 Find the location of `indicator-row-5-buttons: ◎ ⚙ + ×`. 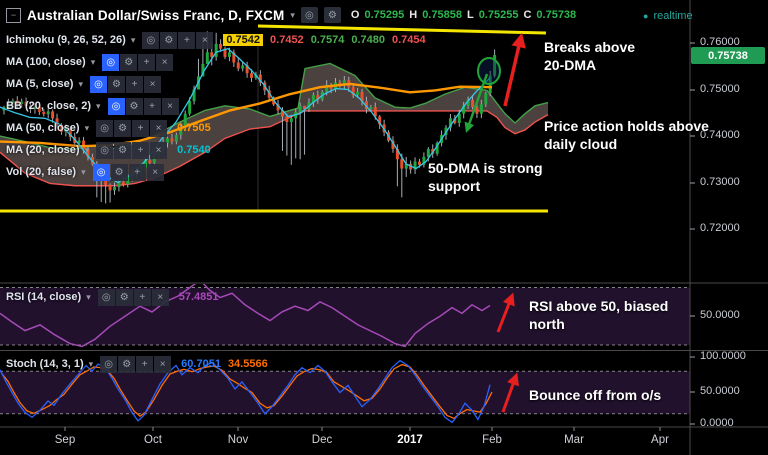

indicator-row-5-buttons: ◎ ⚙ + × is located at coordinates (132, 128).